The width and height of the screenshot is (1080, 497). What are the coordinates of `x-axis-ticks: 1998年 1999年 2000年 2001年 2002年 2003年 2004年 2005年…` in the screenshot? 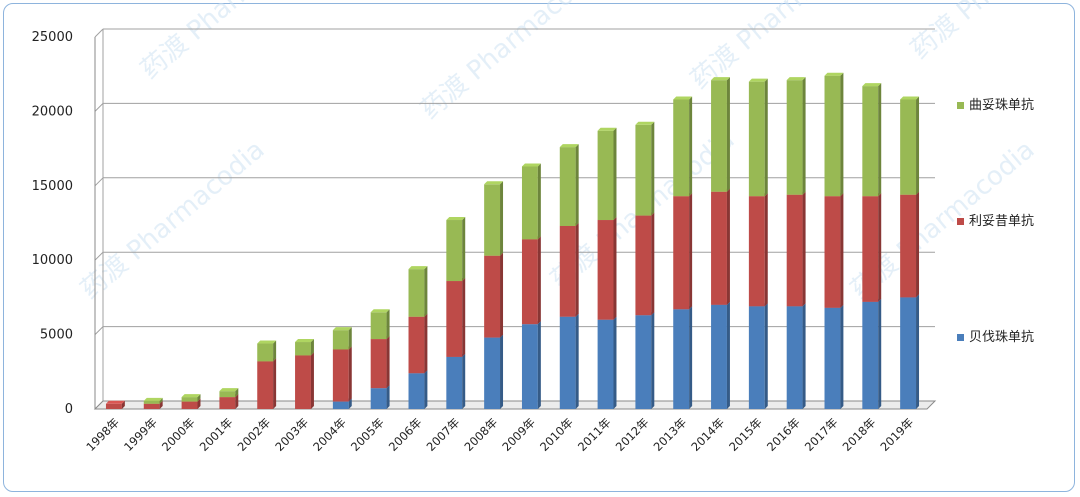 It's located at (499, 434).